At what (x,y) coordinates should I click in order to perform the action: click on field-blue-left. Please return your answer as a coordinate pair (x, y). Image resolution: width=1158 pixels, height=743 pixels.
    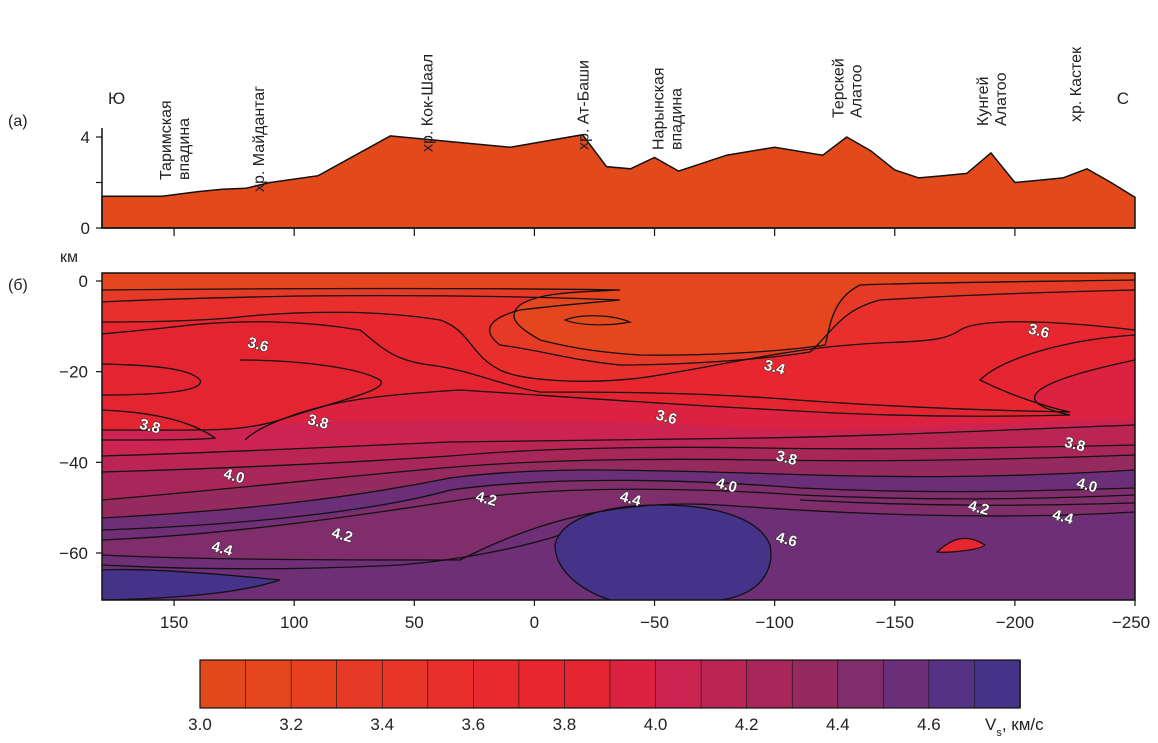
    Looking at the image, I should click on (191, 584).